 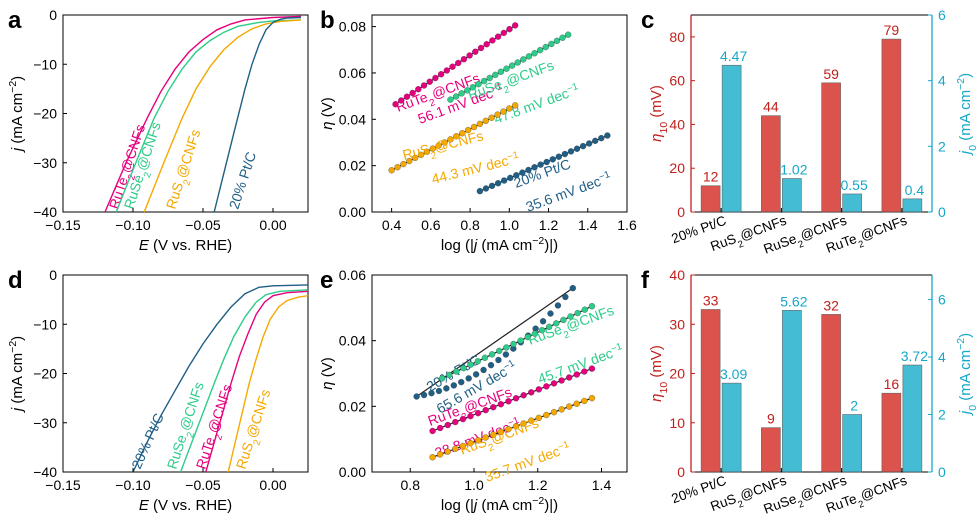 What do you see at coordinates (133, 485) in the screenshot?
I see `x-tick-label: −0.10` at bounding box center [133, 485].